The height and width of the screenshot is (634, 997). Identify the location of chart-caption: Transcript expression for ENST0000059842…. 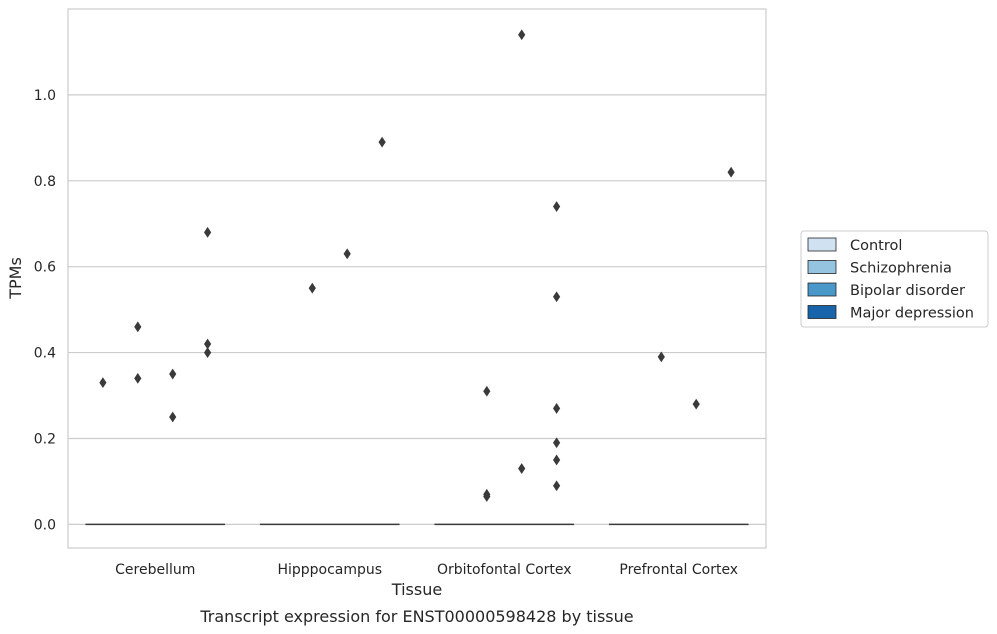
(416, 616).